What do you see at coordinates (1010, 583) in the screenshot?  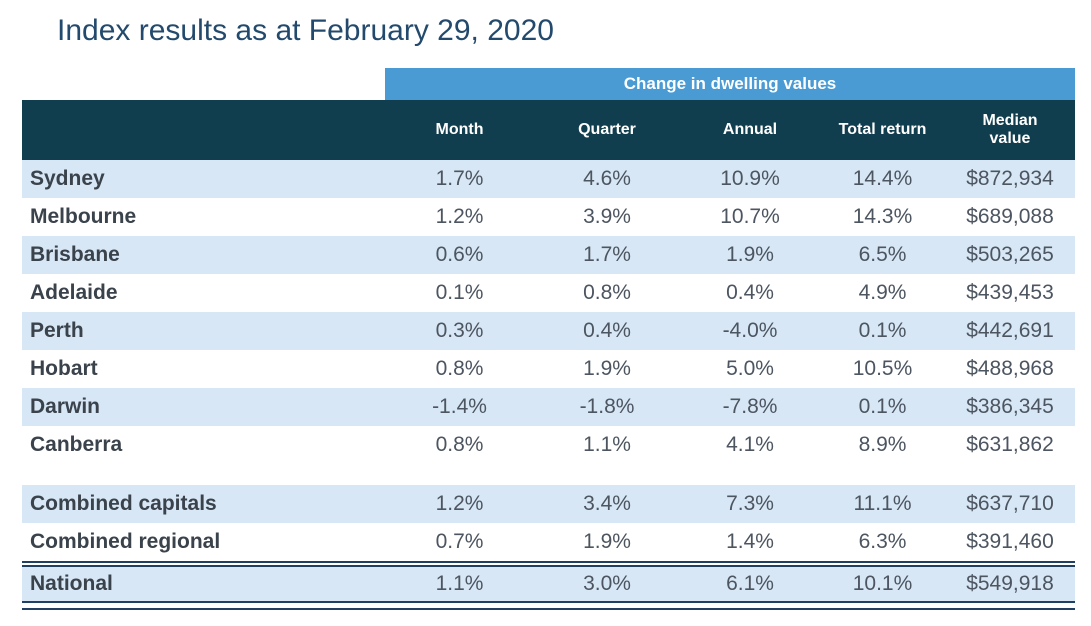 I see `cell-median-value: $549,918` at bounding box center [1010, 583].